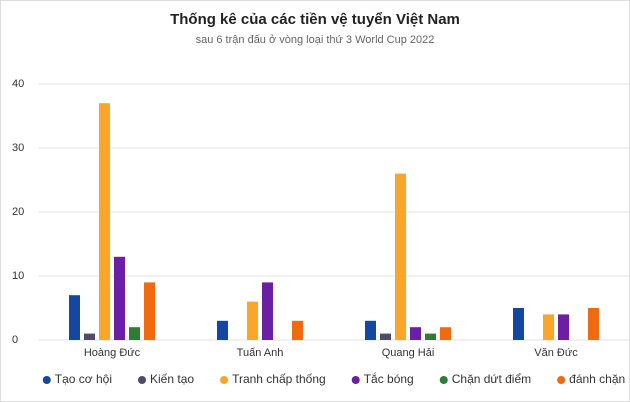 This screenshot has height=402, width=630. Describe the element at coordinates (18, 212) in the screenshot. I see `y-tick-label: 20` at that location.